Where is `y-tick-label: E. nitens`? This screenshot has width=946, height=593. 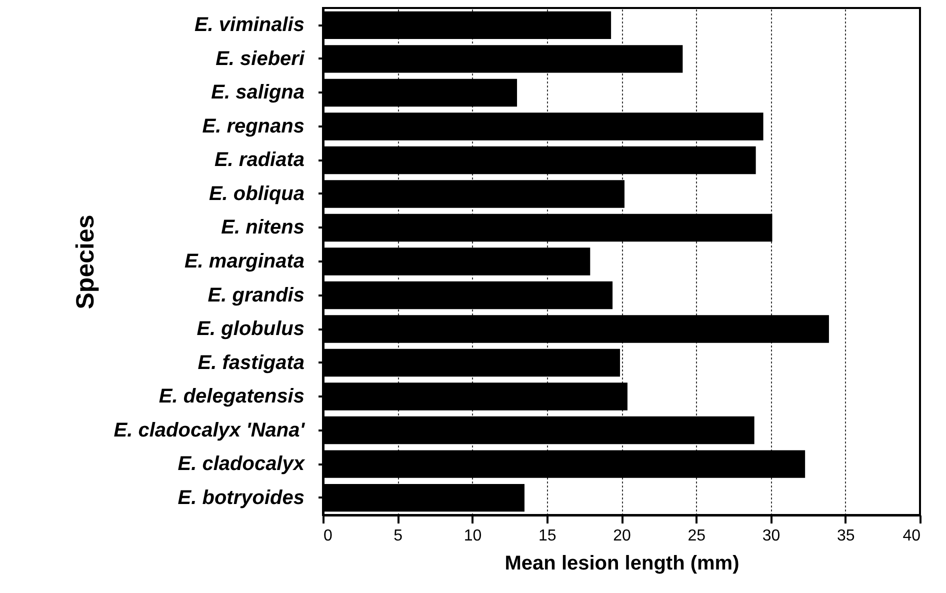
y-tick-label: E. nitens is located at coordinates (262, 227).